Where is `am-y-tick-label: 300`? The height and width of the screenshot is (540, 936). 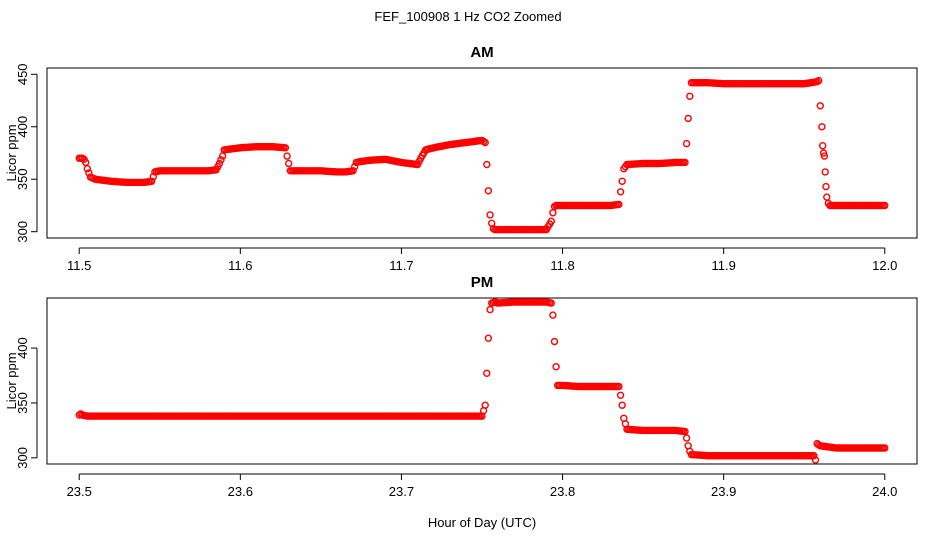 am-y-tick-label: 300 is located at coordinates (22, 232).